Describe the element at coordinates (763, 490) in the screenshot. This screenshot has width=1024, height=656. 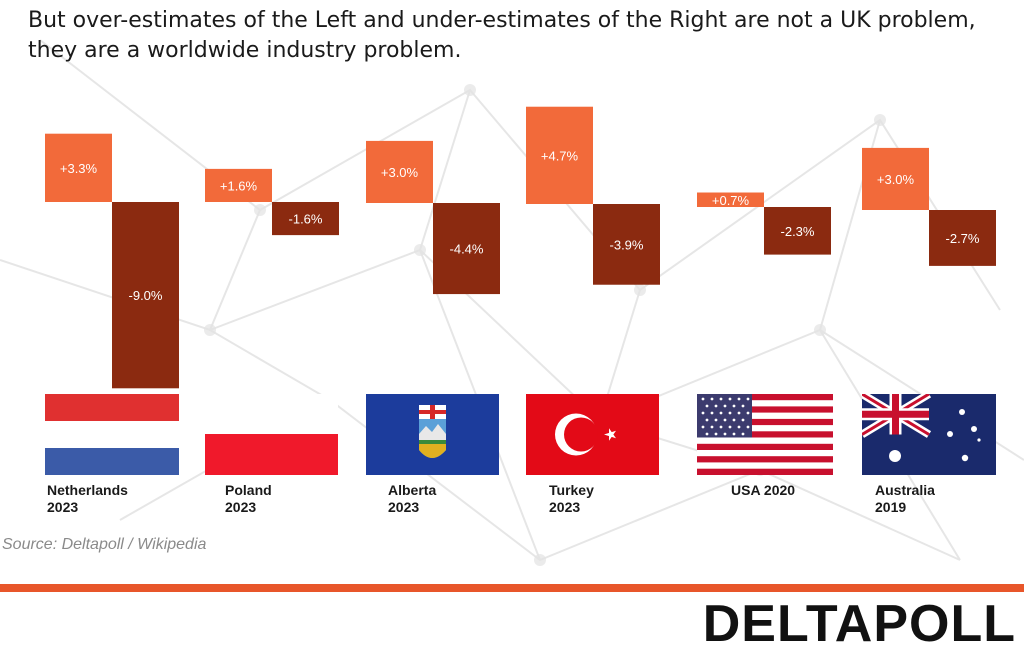
I see `country-label-usa: USA 2020` at that location.